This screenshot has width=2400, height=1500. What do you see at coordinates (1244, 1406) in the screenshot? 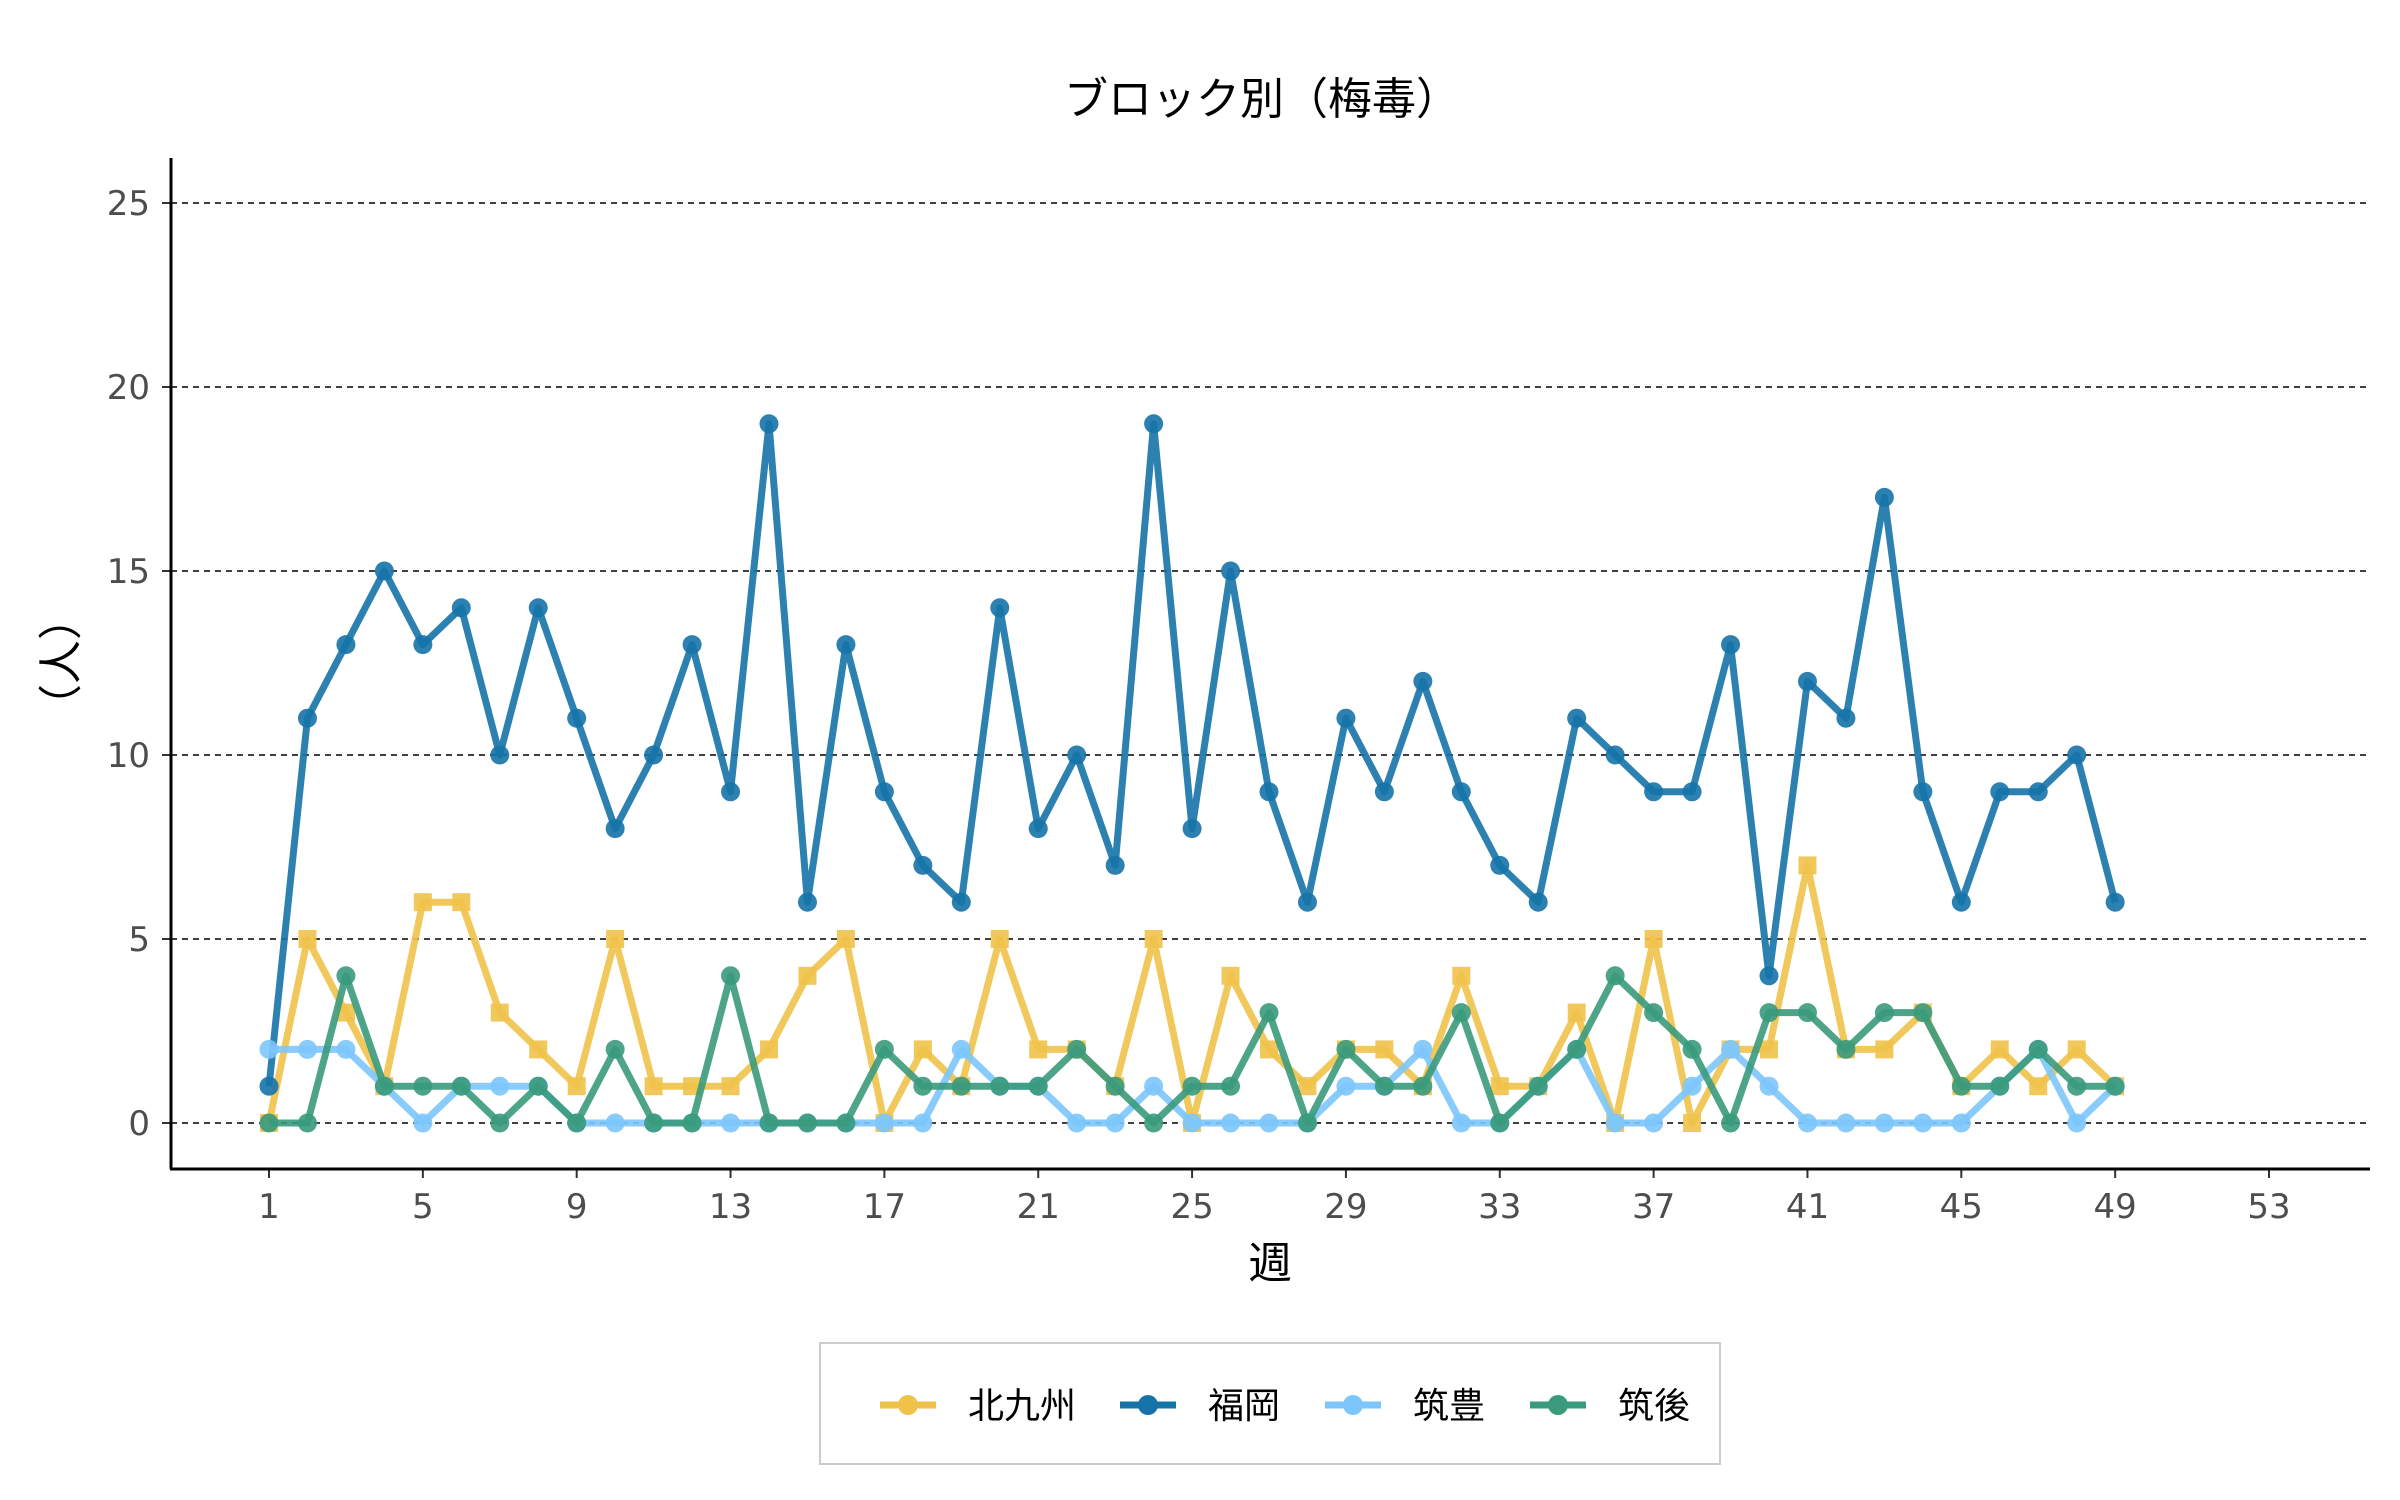
I see `legend-label: 福岡` at bounding box center [1244, 1406].